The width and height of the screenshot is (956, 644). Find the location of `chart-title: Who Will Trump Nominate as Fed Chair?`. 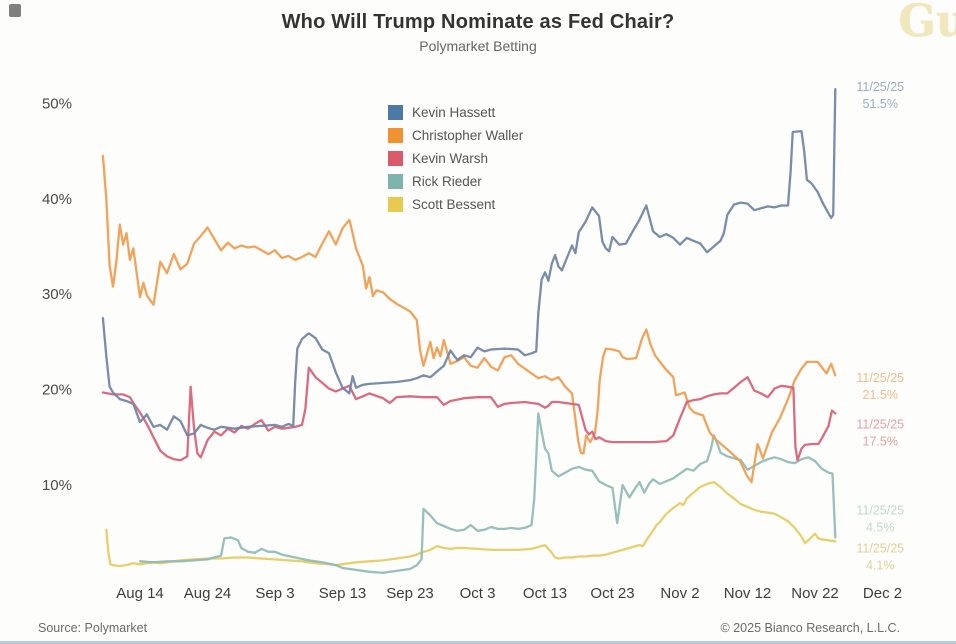

chart-title: Who Will Trump Nominate as Fed Chair? is located at coordinates (478, 22).